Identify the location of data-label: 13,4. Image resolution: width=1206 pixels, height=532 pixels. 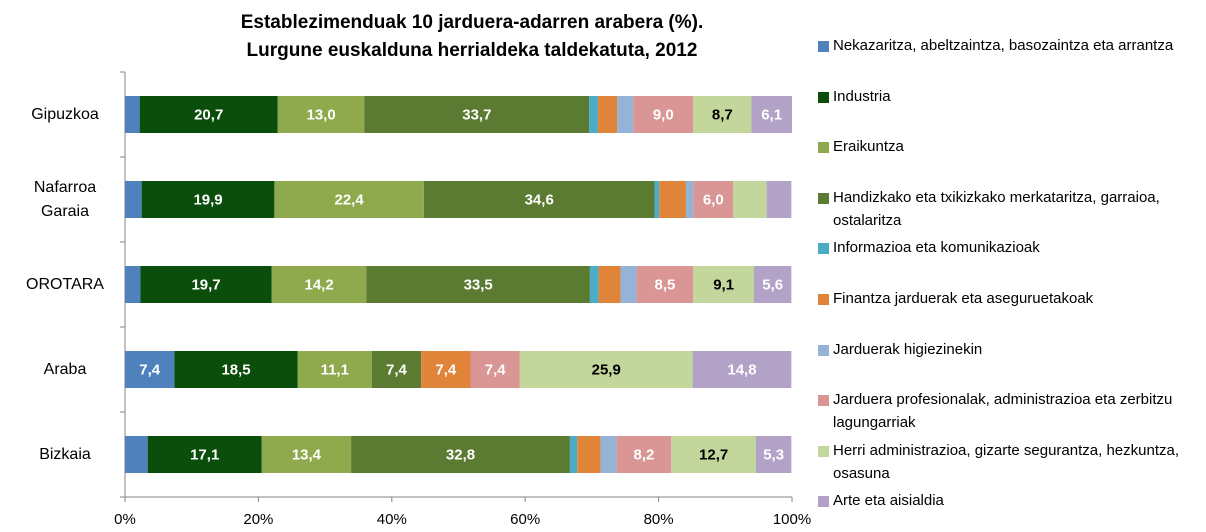
(307, 454).